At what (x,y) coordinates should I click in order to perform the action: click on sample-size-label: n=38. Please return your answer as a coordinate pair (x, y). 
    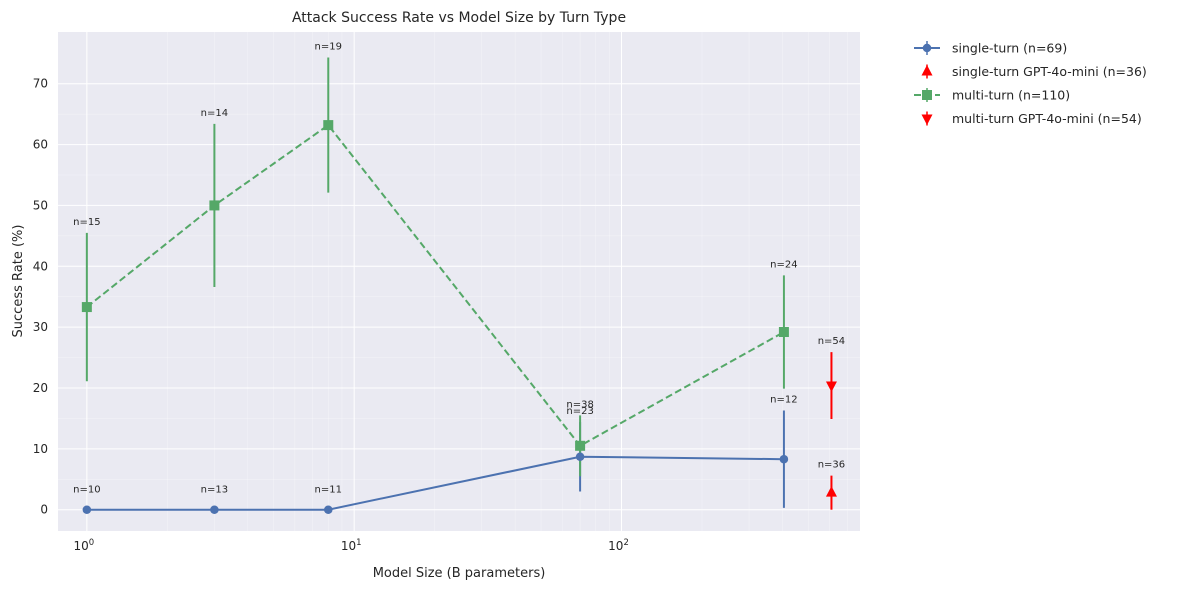
    Looking at the image, I should click on (579, 404).